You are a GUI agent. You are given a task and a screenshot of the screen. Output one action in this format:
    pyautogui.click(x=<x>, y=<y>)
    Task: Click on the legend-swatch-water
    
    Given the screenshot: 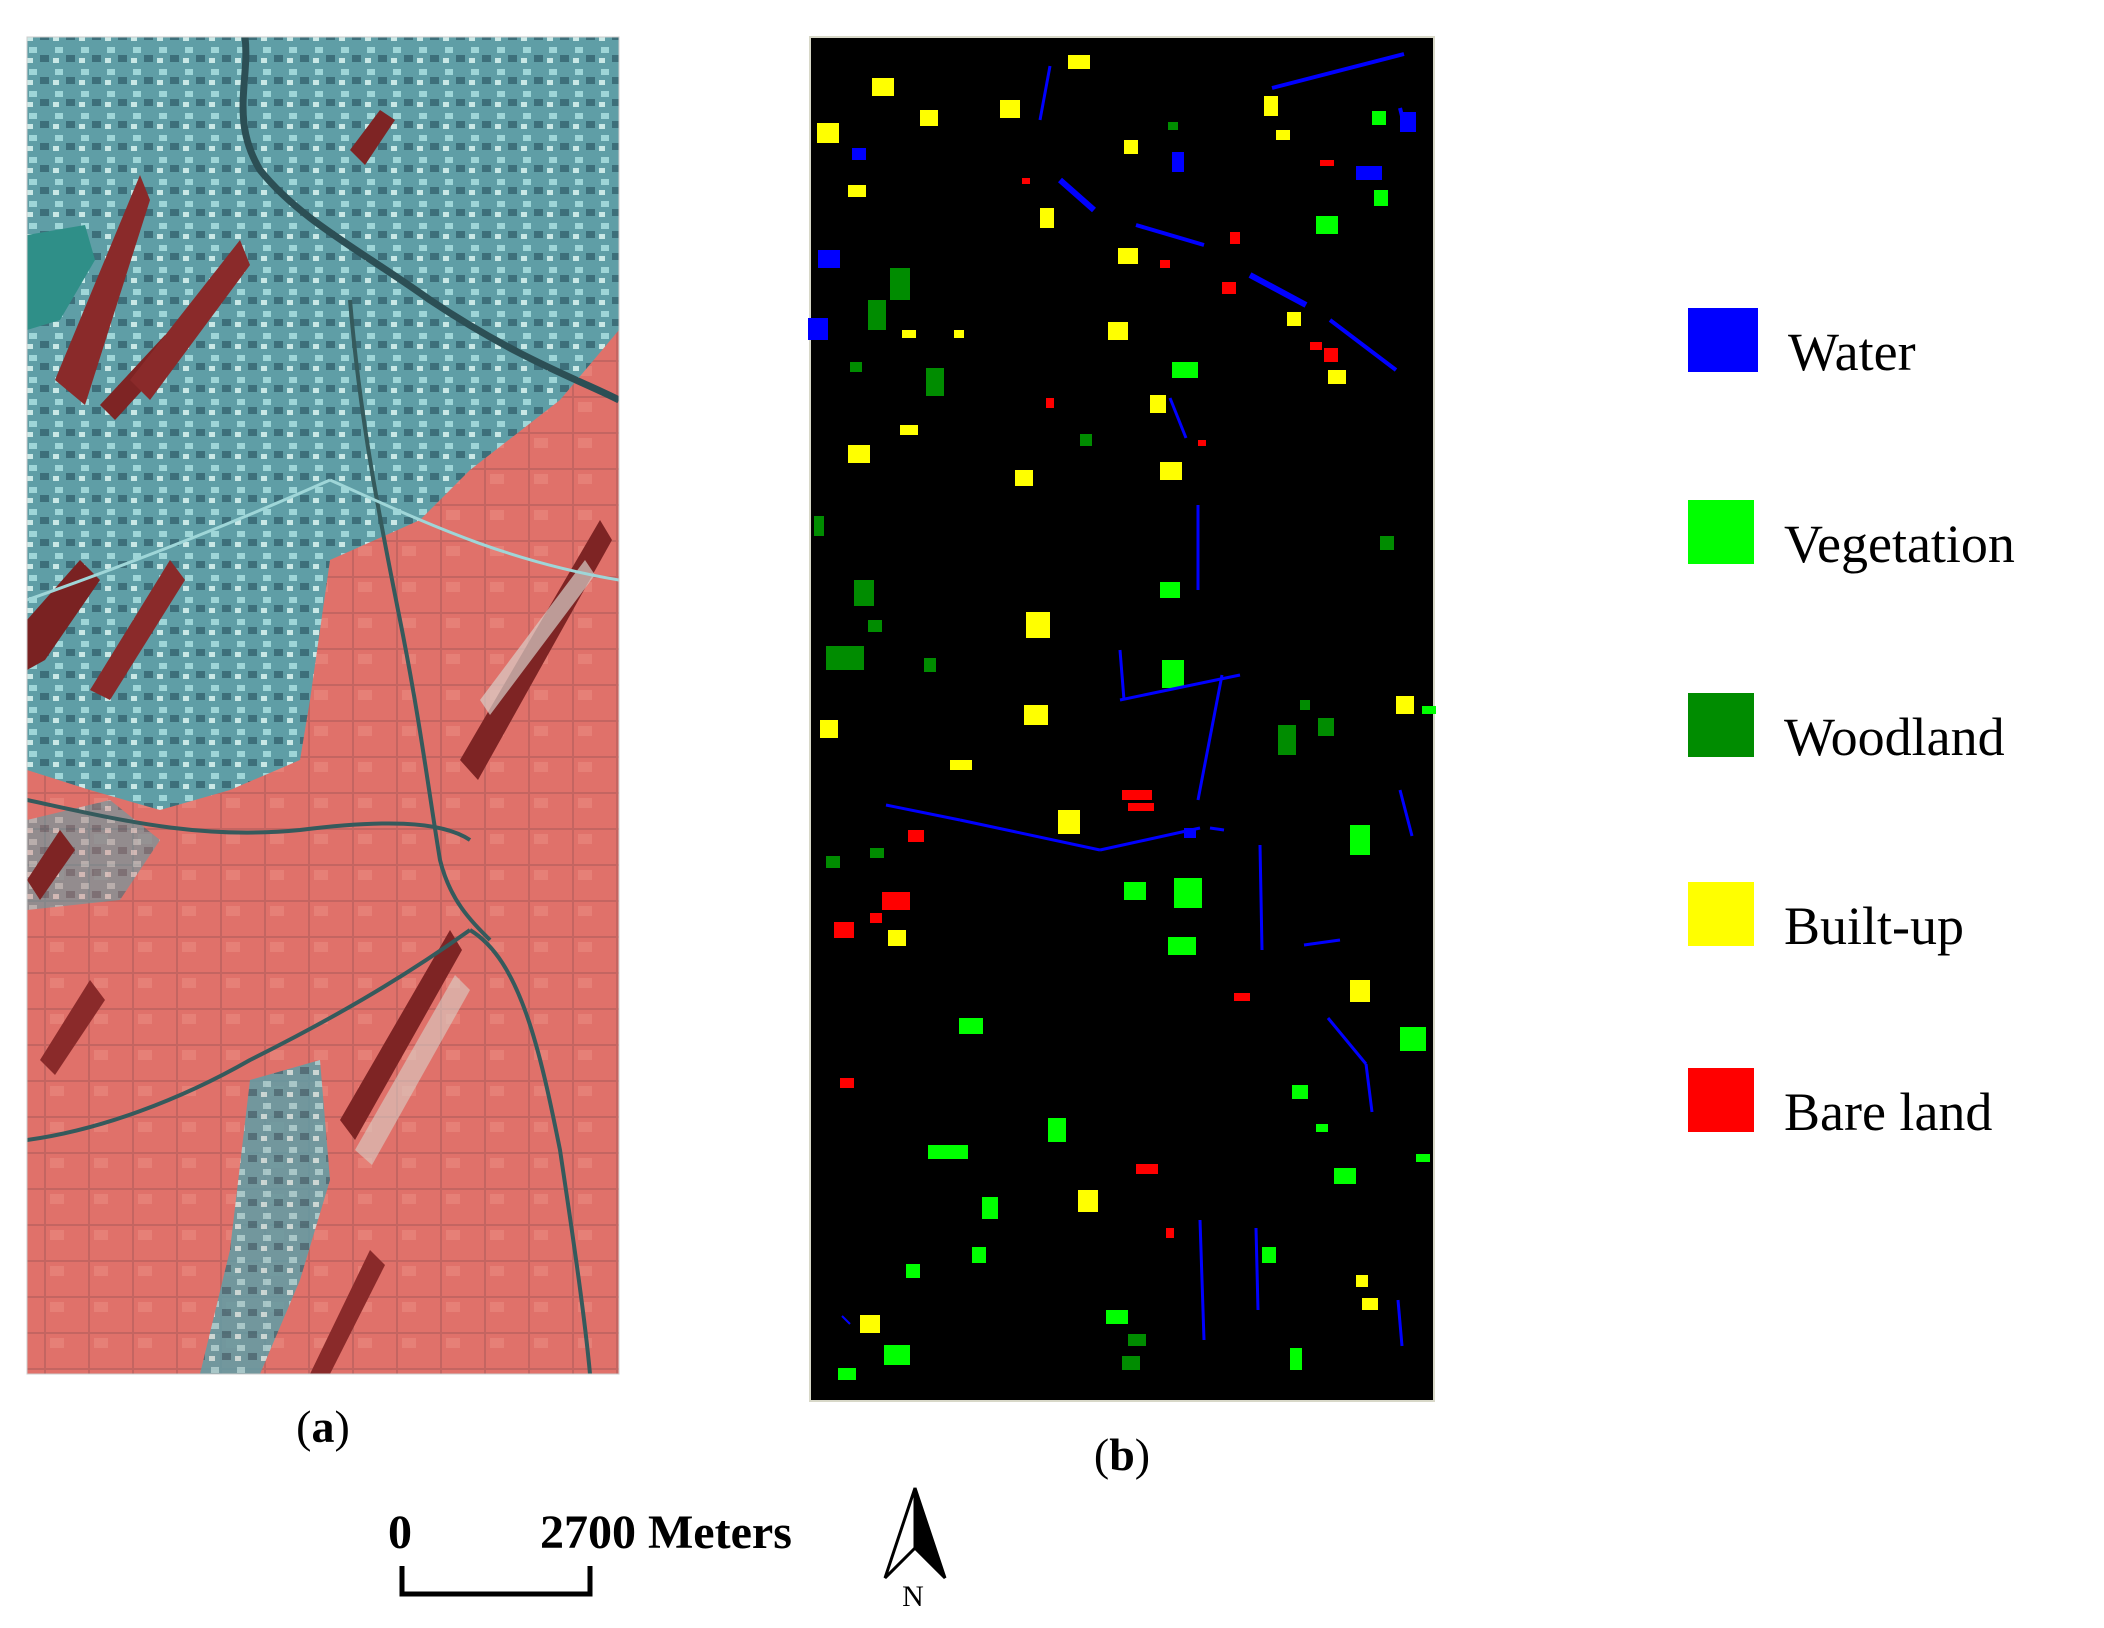 What is the action you would take?
    pyautogui.click(x=1723, y=340)
    